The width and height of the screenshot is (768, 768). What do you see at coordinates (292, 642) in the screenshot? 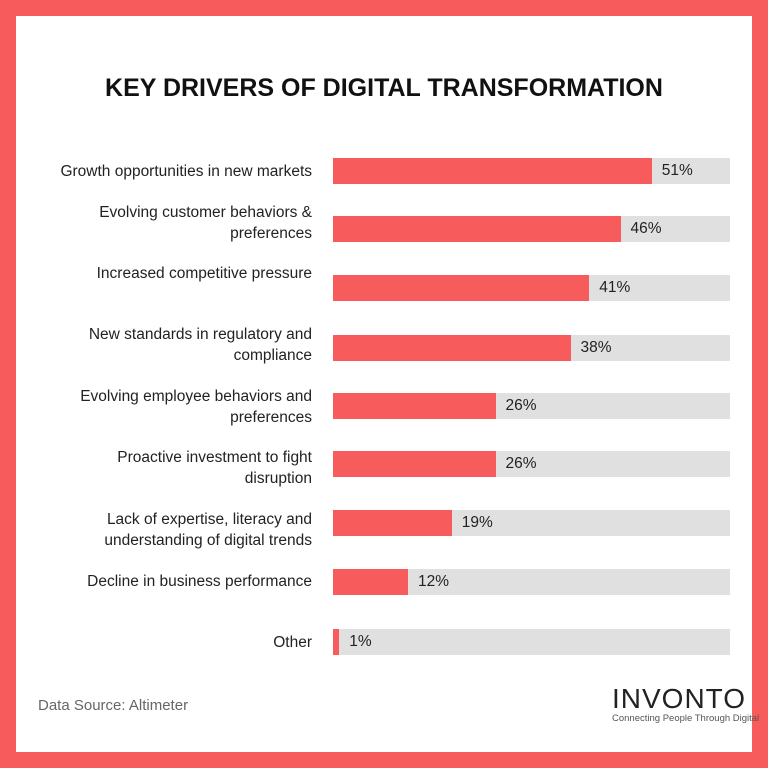
I see `category-label-line: Other` at bounding box center [292, 642].